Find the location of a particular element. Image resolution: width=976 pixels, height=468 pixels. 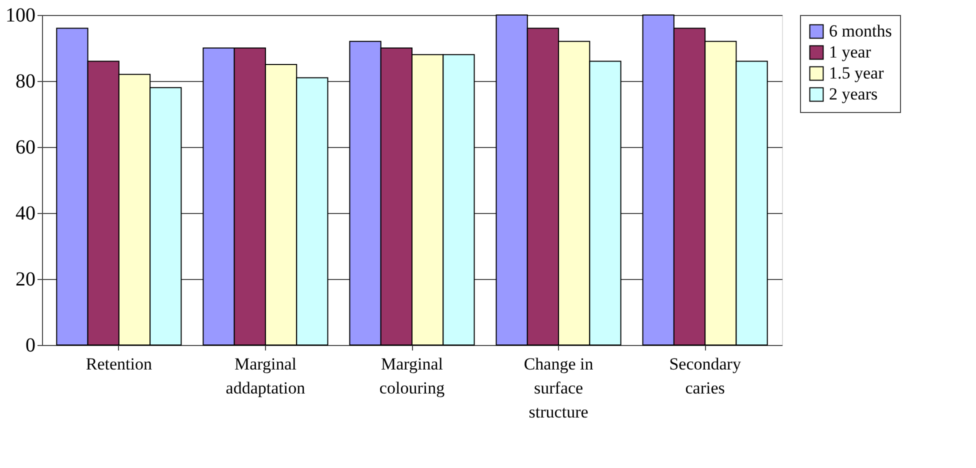

legend-label: 2 years is located at coordinates (853, 94).